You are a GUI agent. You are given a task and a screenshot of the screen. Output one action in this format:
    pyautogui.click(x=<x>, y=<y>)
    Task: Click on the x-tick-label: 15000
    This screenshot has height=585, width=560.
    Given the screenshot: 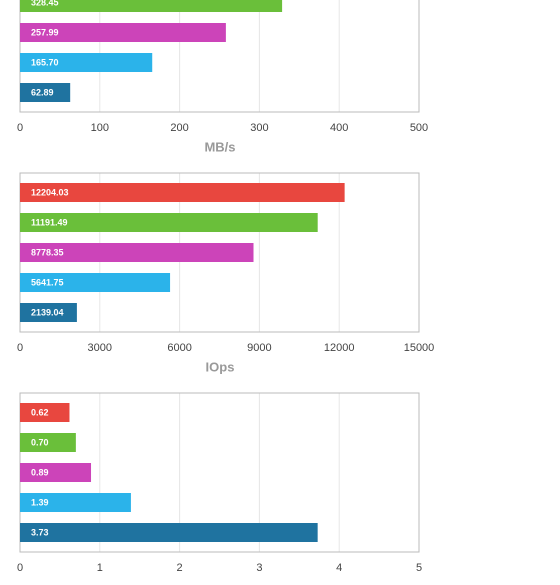 What is the action you would take?
    pyautogui.click(x=419, y=348)
    